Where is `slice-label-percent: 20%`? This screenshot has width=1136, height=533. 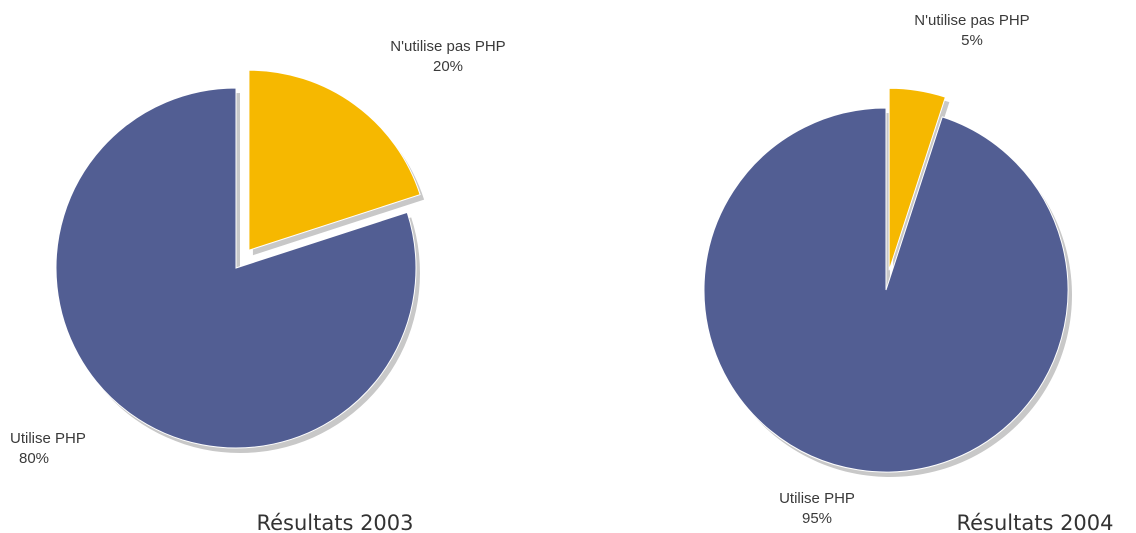
slice-label-percent: 20% is located at coordinates (448, 66).